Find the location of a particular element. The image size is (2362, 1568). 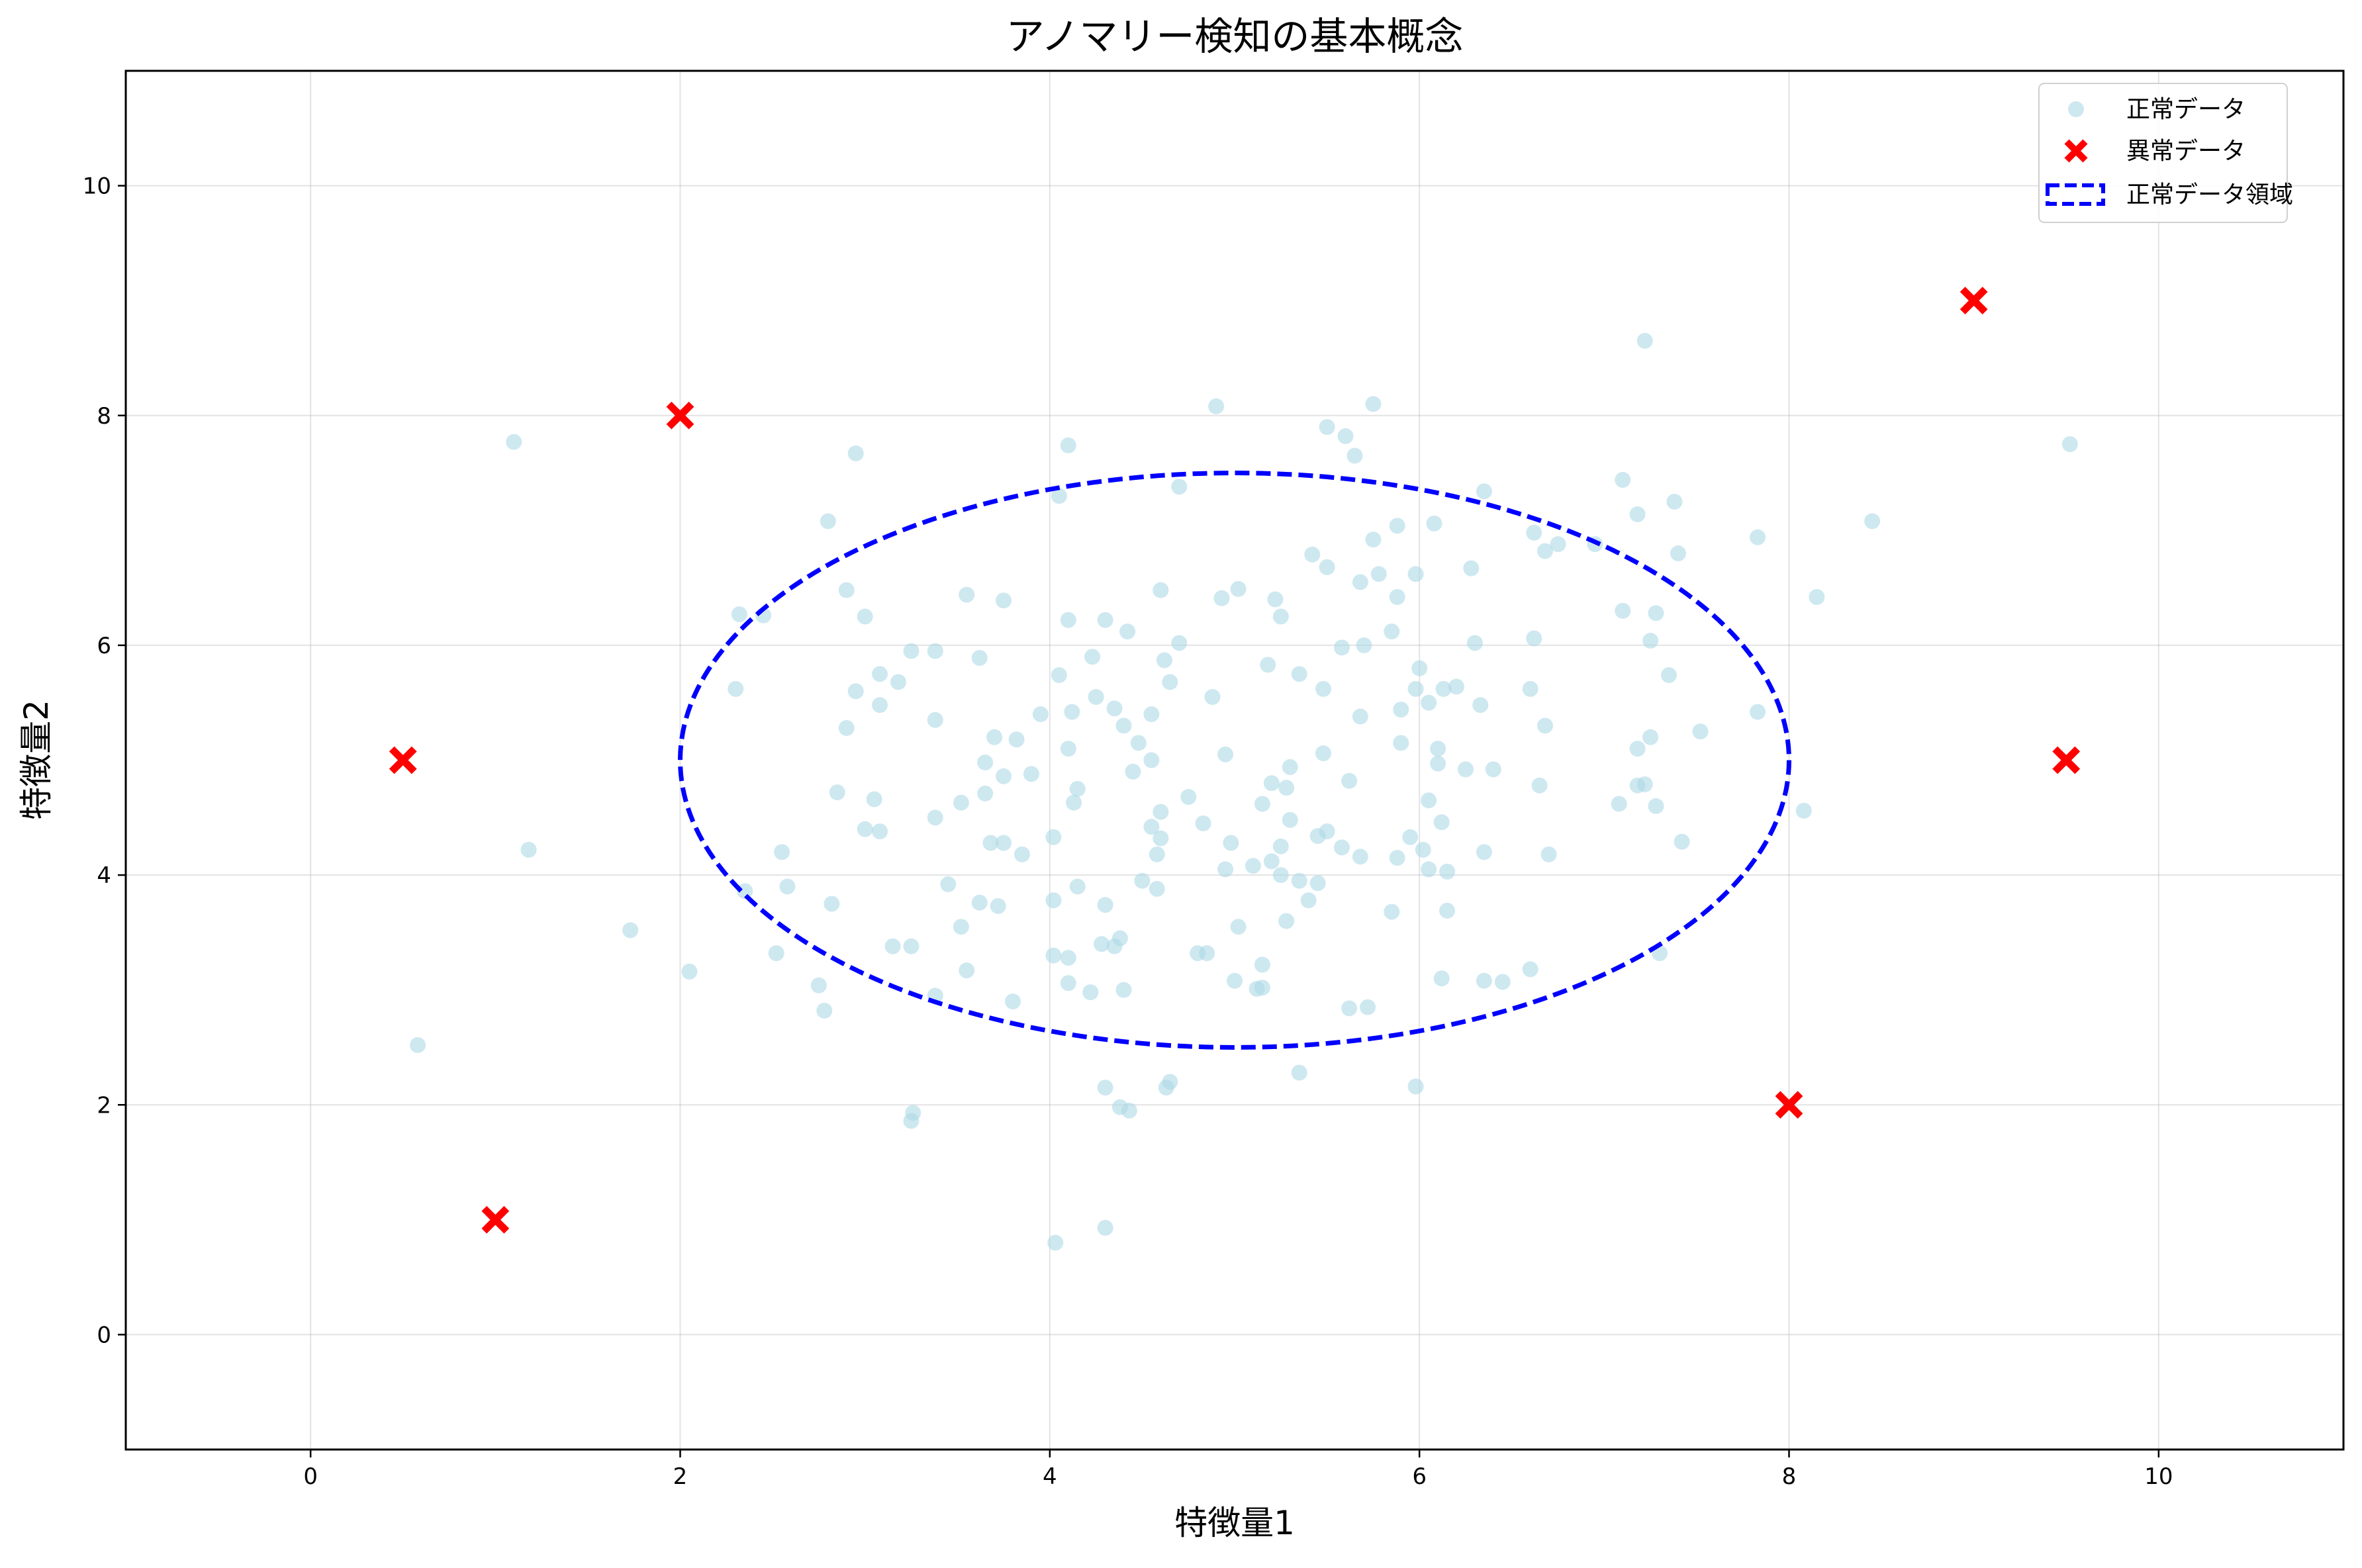

x-tick-label: 2 is located at coordinates (681, 1476).